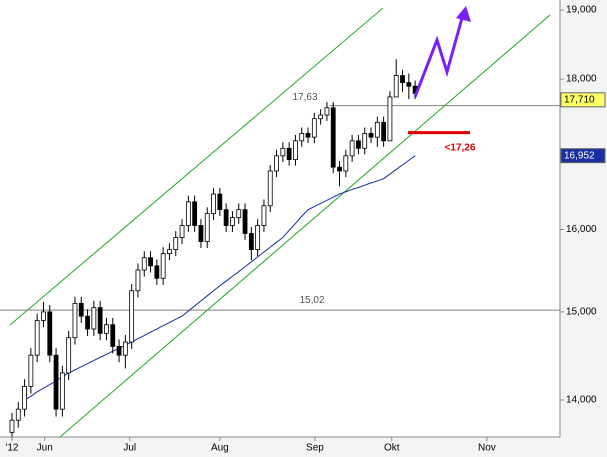 This screenshot has width=607, height=457. Describe the element at coordinates (220, 448) in the screenshot. I see `x-tick-label: Aug` at that location.